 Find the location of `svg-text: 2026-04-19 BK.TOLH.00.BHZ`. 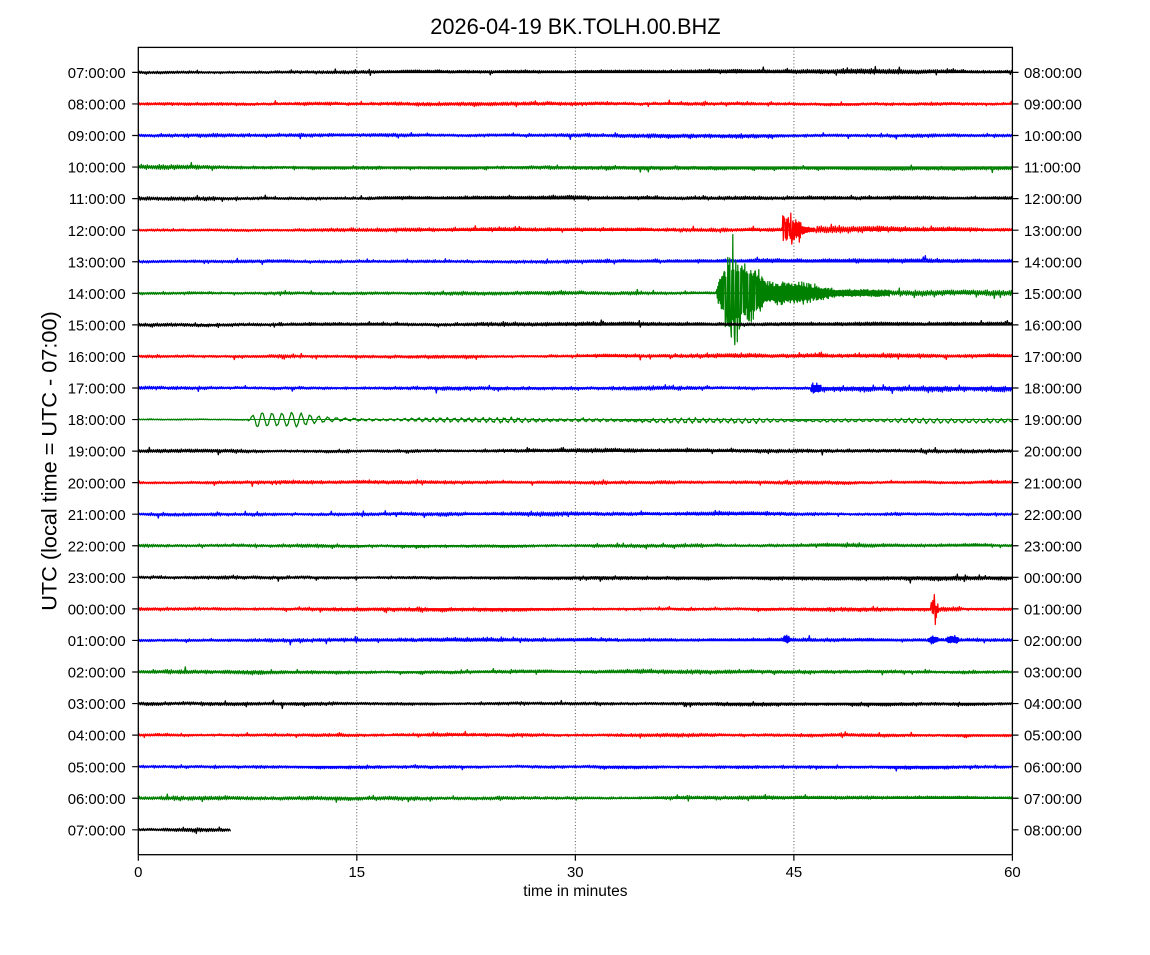

svg-text: 2026-04-19 BK.TOLH.00.BHZ is located at coordinates (575, 26).